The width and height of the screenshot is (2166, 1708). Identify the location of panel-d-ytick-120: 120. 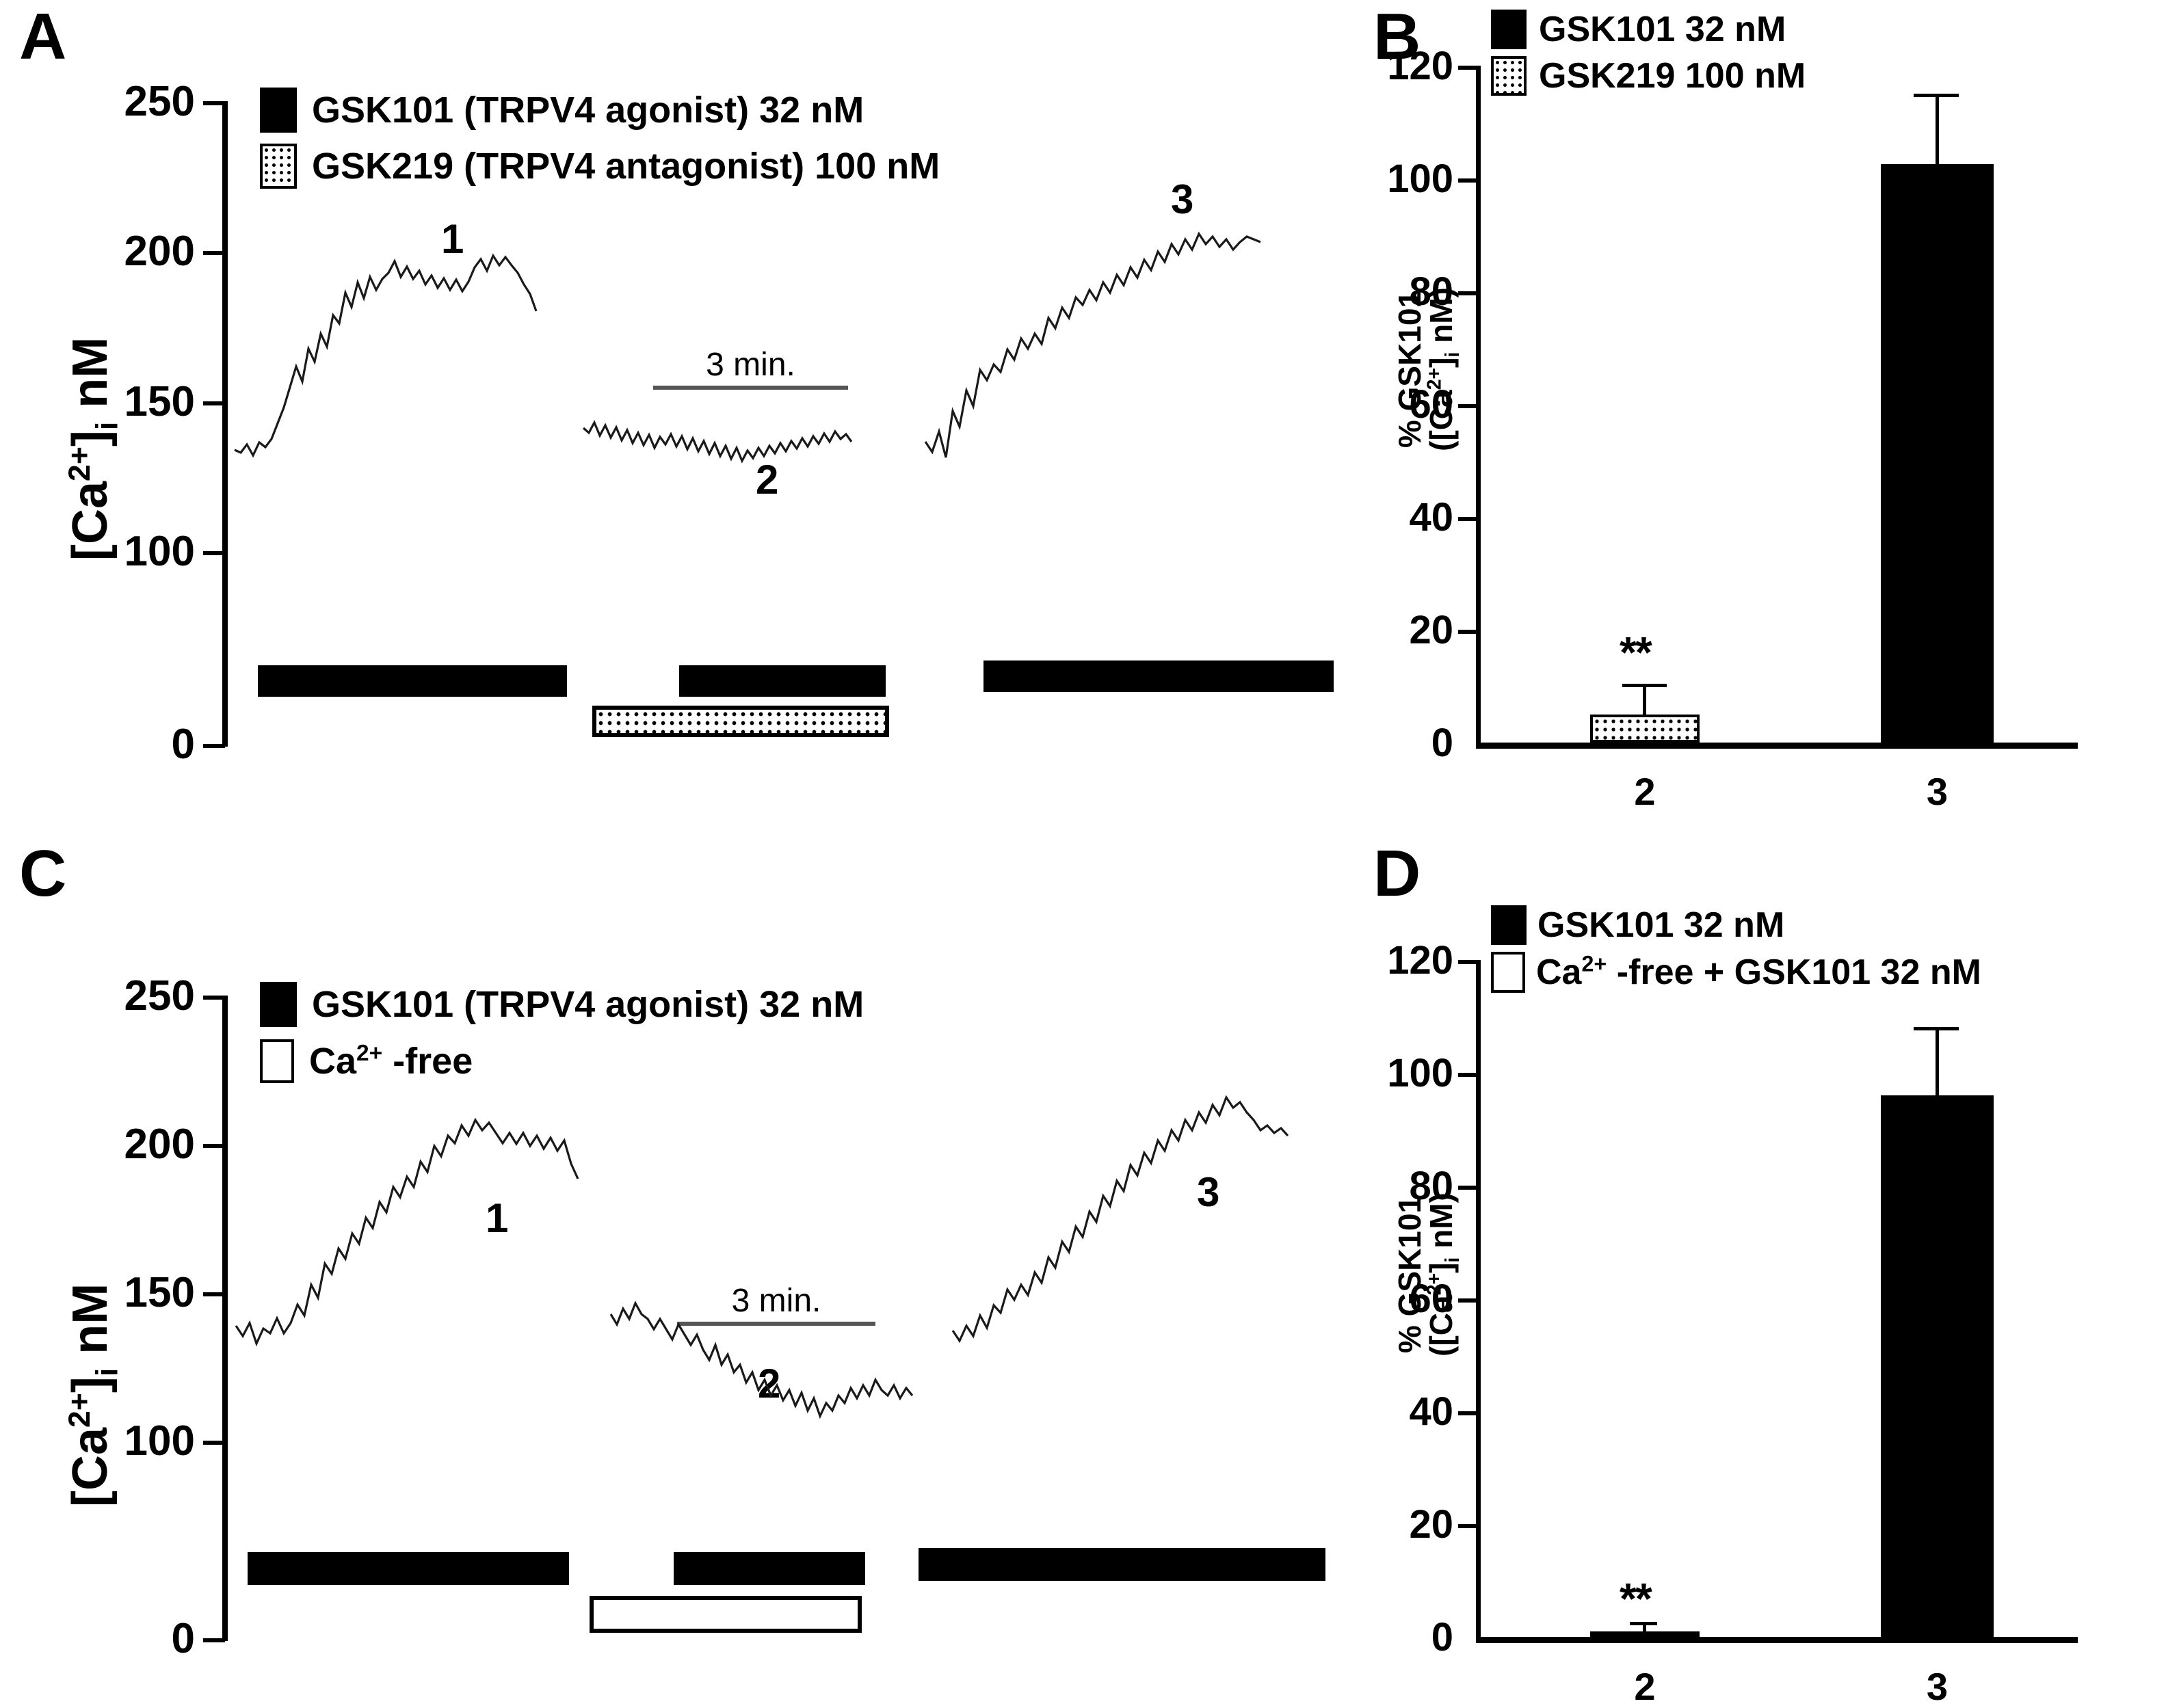
(1420, 960).